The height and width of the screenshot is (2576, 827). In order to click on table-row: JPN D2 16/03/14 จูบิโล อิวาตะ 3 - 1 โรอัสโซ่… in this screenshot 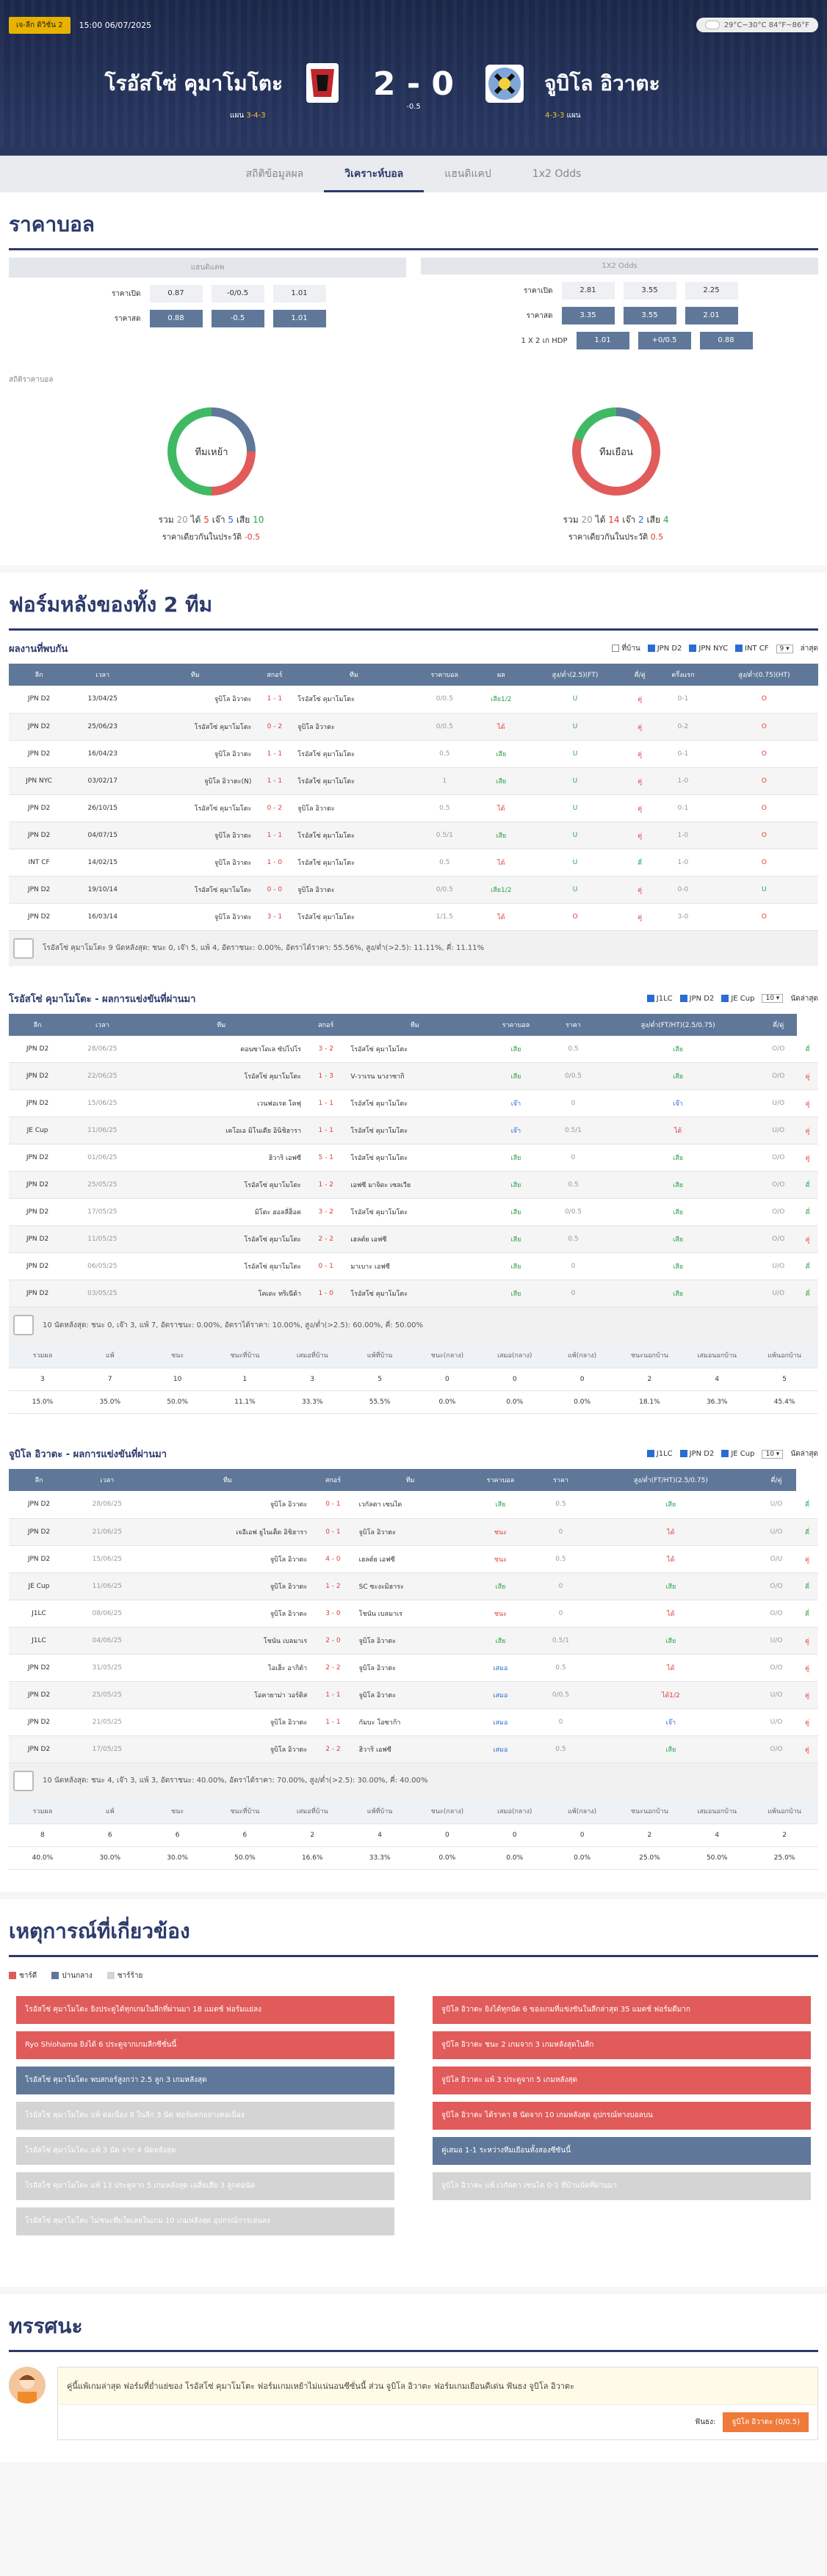, I will do `click(413, 917)`.